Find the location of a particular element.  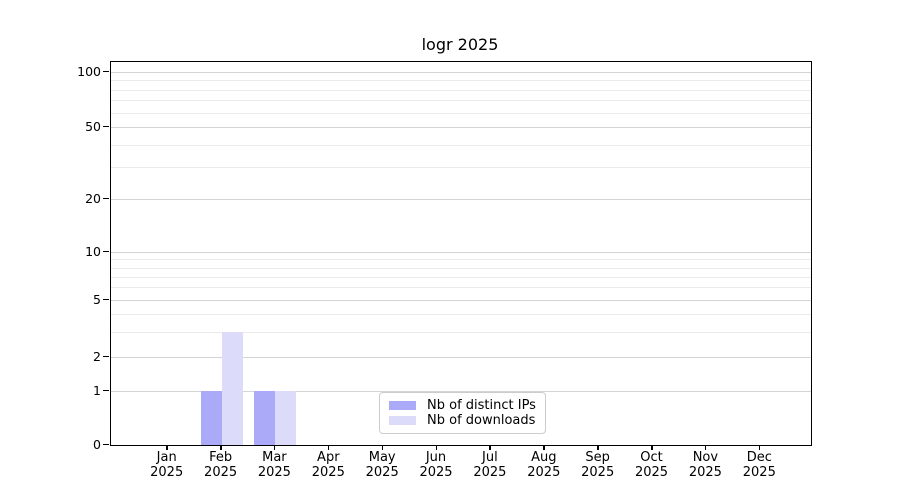

x-tick-month: Mar is located at coordinates (274, 457).